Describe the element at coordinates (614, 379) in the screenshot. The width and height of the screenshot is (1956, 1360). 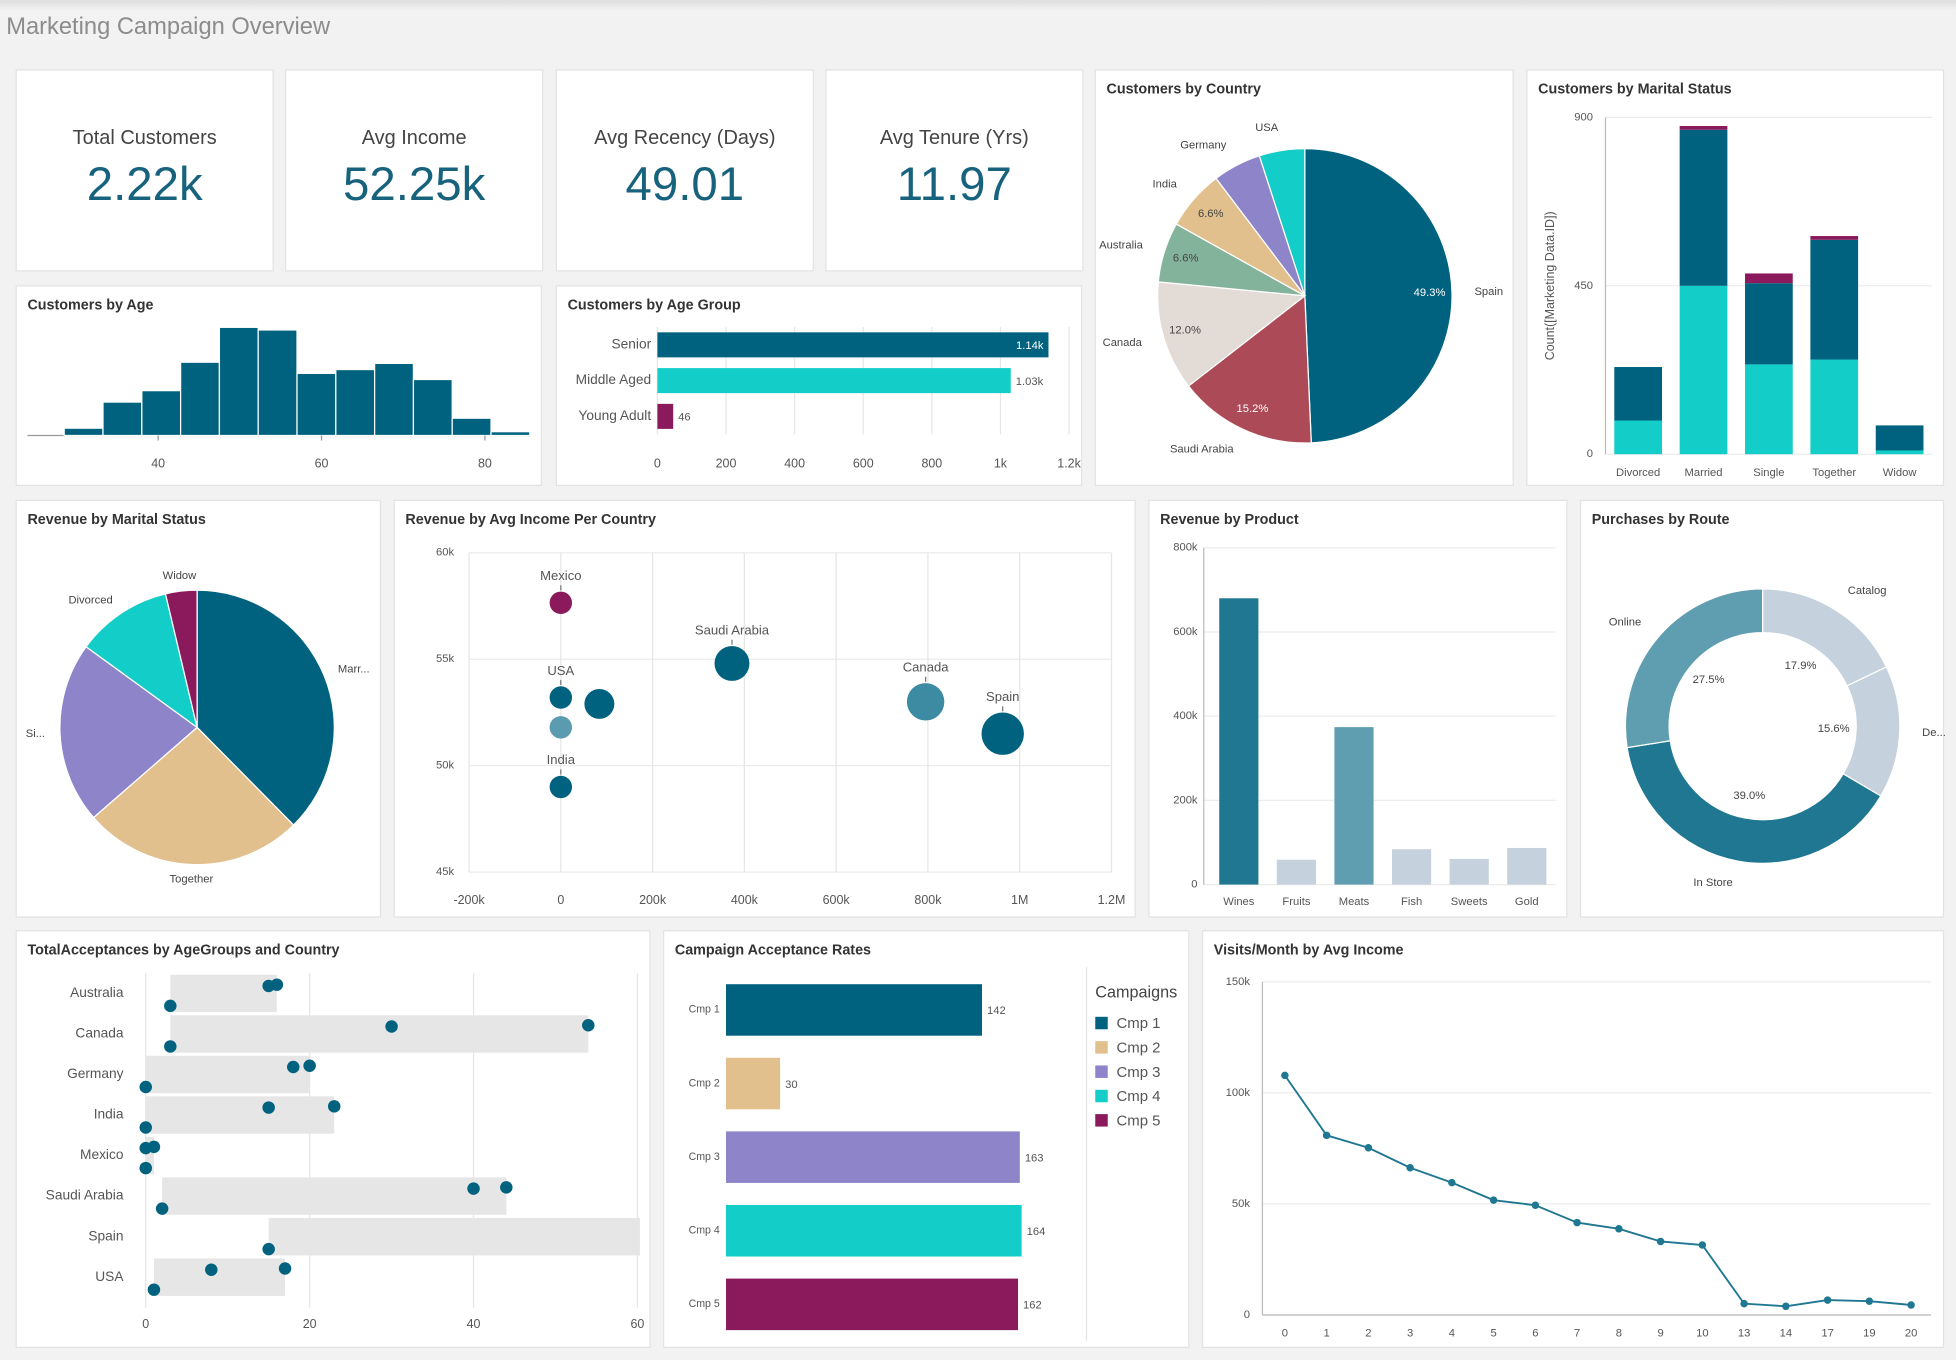
I see `category-label: Middle Aged` at that location.